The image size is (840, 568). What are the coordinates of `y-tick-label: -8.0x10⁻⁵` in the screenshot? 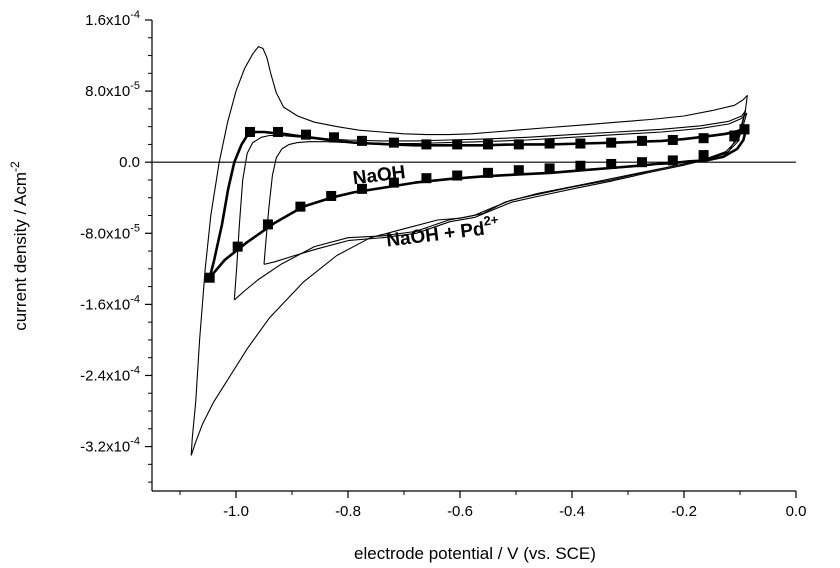 It's located at (110, 232).